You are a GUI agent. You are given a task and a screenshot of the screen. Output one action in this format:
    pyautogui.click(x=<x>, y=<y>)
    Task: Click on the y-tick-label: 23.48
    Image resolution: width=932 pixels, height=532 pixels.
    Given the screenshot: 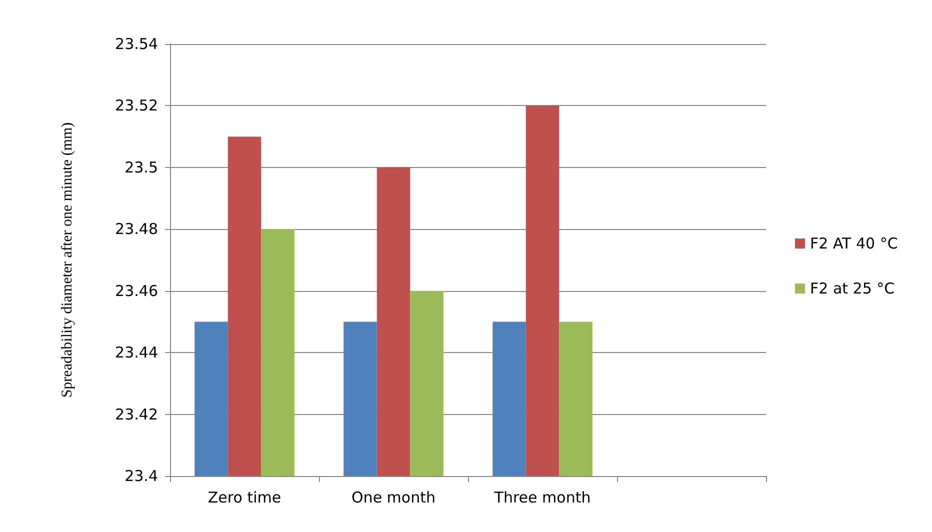 What is the action you would take?
    pyautogui.click(x=136, y=229)
    